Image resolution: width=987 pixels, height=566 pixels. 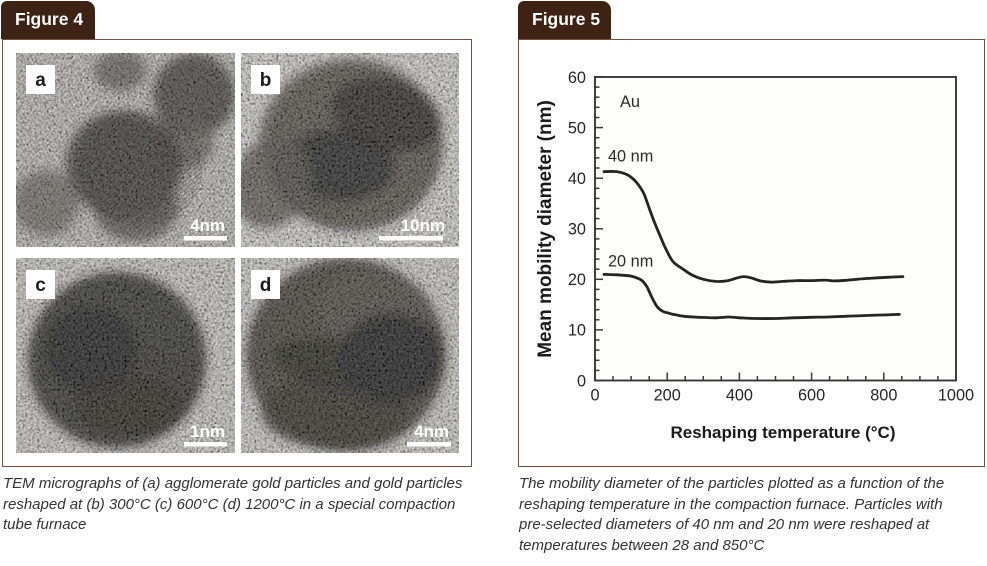 What do you see at coordinates (266, 285) in the screenshot?
I see `svg-text: d` at bounding box center [266, 285].